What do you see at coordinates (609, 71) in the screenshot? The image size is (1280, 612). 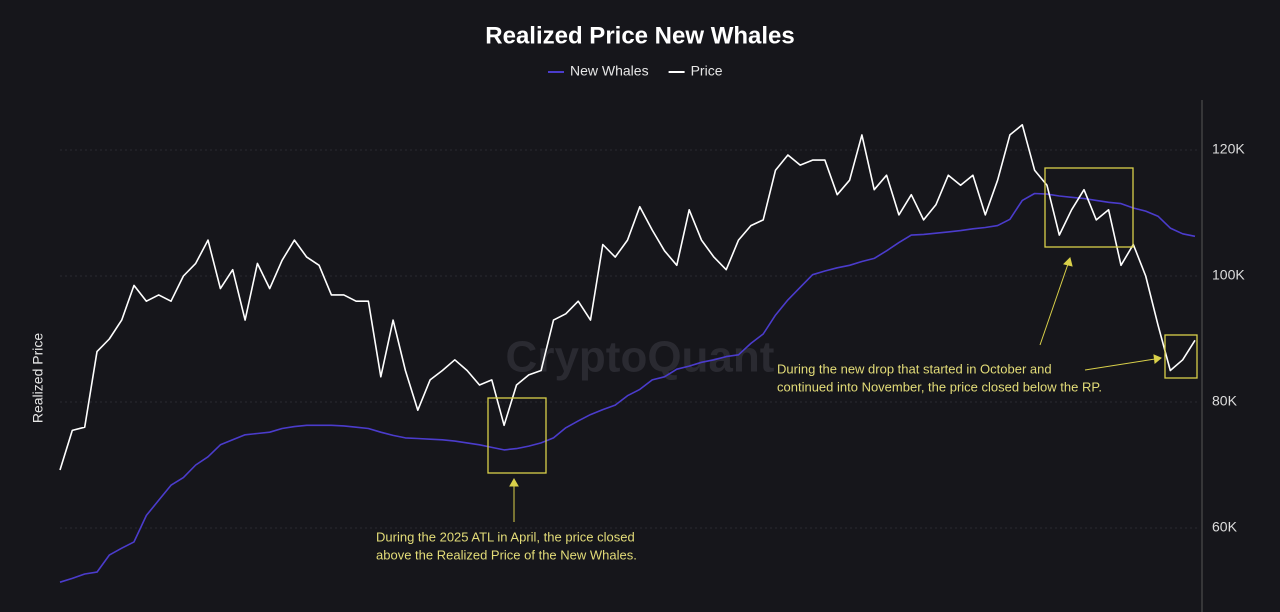 I see `legend-label: New Whales` at bounding box center [609, 71].